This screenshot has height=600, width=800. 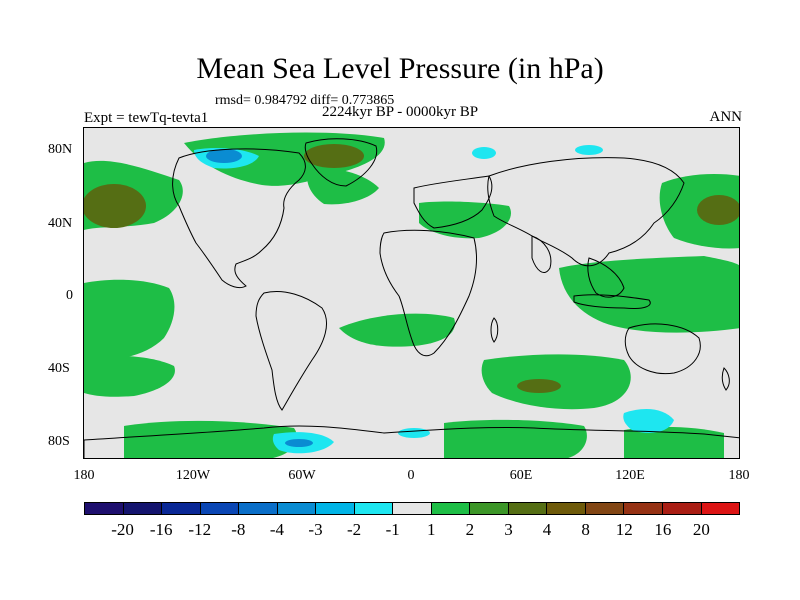 What do you see at coordinates (122, 529) in the screenshot?
I see `colorbar-label: -20` at bounding box center [122, 529].